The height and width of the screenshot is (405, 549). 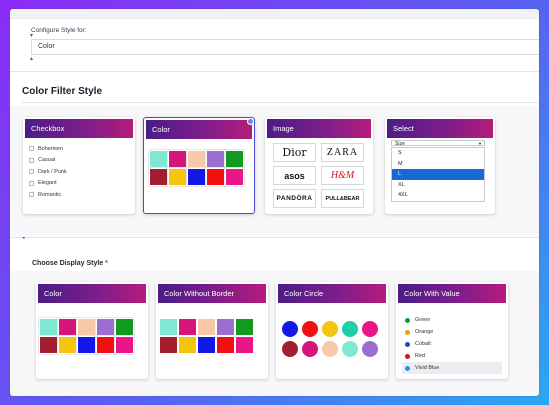 I want to click on display-card-color: Color, so click(x=92, y=330).